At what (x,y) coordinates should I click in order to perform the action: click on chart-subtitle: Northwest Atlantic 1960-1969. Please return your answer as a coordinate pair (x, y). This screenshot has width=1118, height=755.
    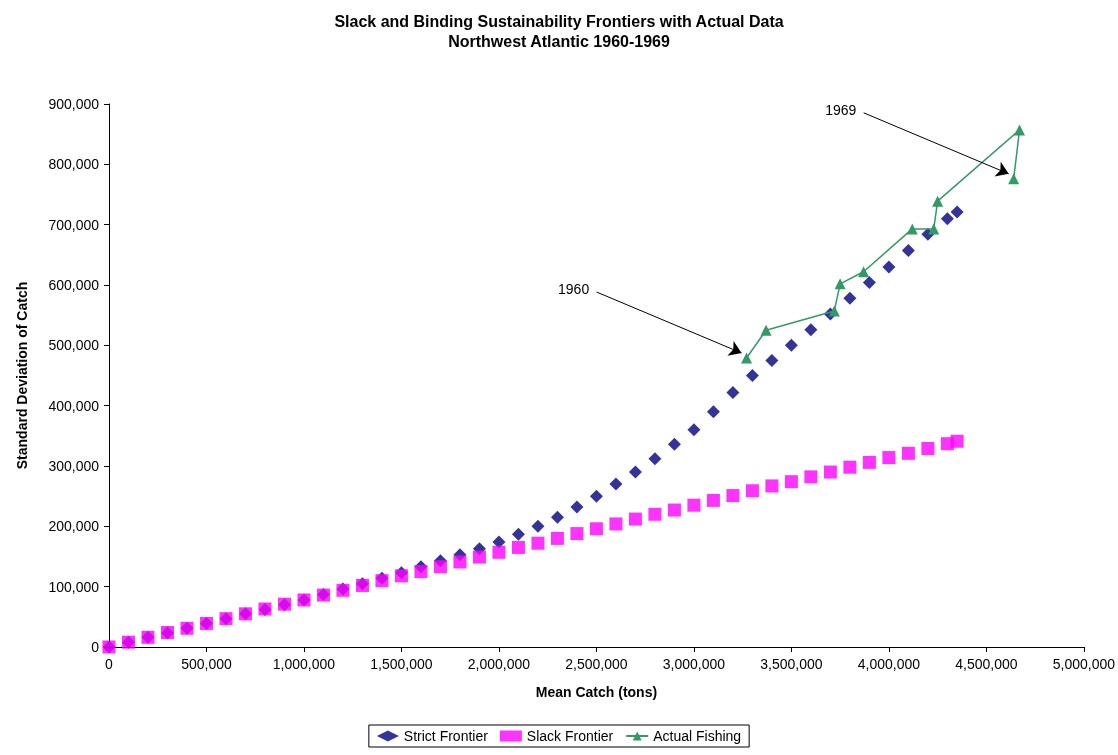
    Looking at the image, I should click on (559, 41).